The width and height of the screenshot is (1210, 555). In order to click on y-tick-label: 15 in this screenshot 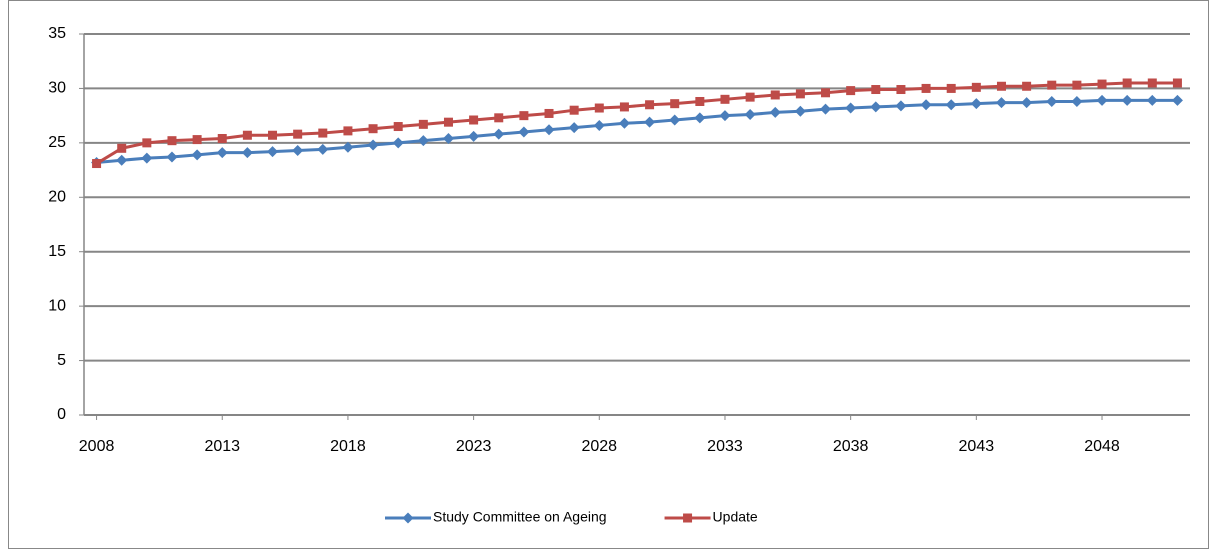, I will do `click(57, 251)`.